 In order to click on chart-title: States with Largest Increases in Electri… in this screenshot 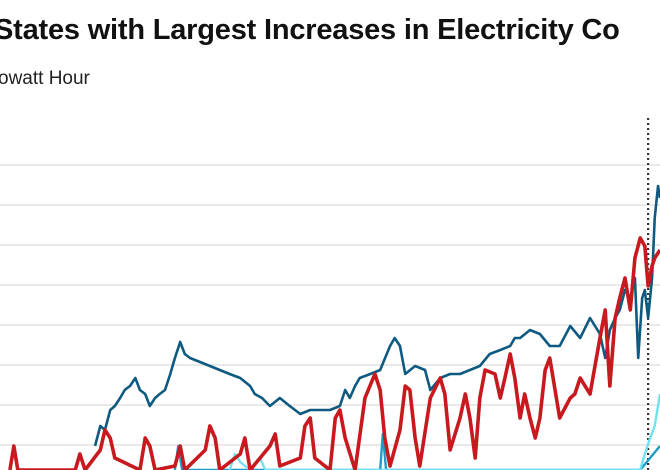, I will do `click(310, 30)`.